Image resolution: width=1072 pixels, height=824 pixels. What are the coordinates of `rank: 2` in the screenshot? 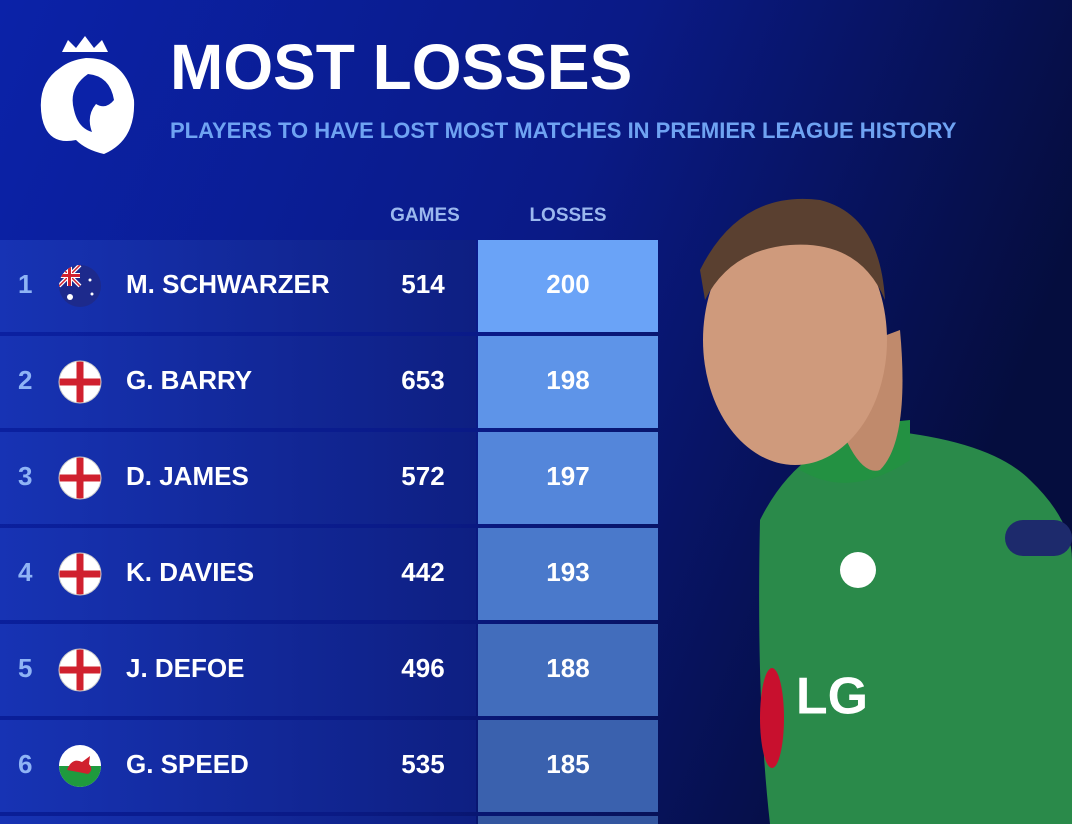 It's located at (25, 380).